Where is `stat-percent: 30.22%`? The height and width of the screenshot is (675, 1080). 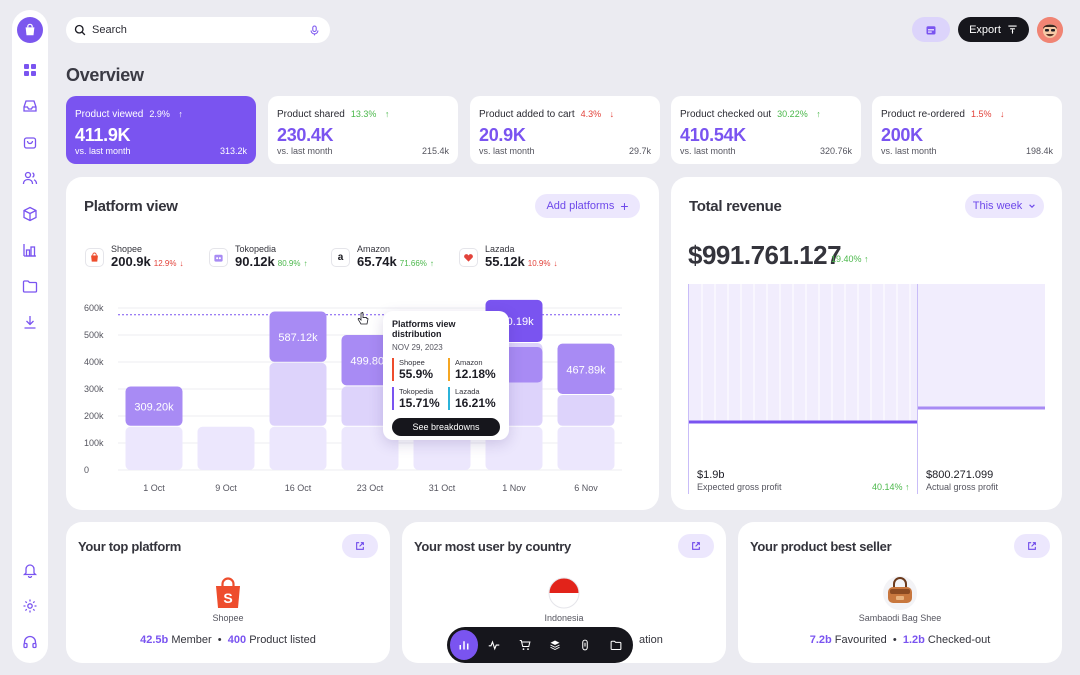 stat-percent: 30.22% is located at coordinates (792, 114).